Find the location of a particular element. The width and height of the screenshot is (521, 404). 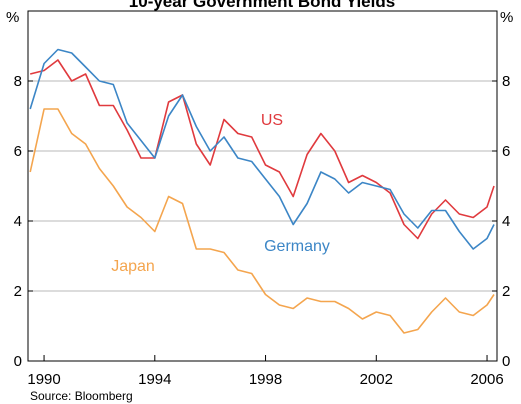

y2-tick-label: 6 is located at coordinates (506, 151).